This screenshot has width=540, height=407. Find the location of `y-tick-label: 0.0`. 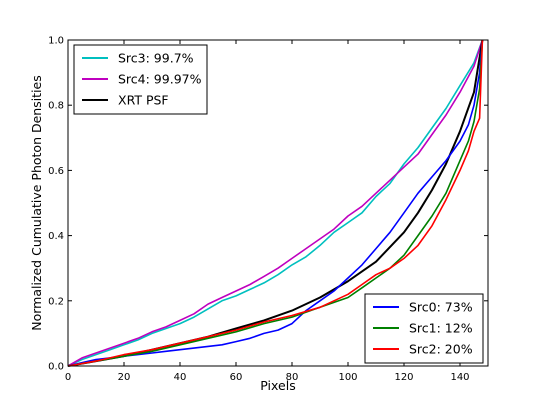

y-tick-label: 0.0 is located at coordinates (56, 367).